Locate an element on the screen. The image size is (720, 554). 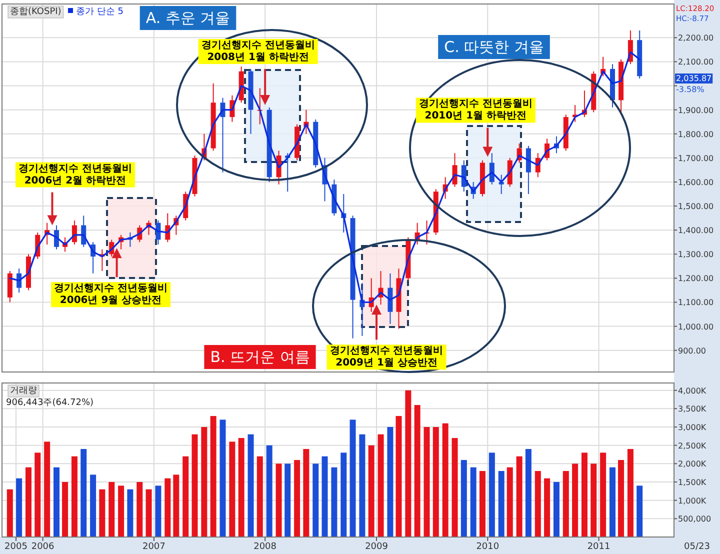
y-tick-label: 1,500.00 is located at coordinates (696, 207).